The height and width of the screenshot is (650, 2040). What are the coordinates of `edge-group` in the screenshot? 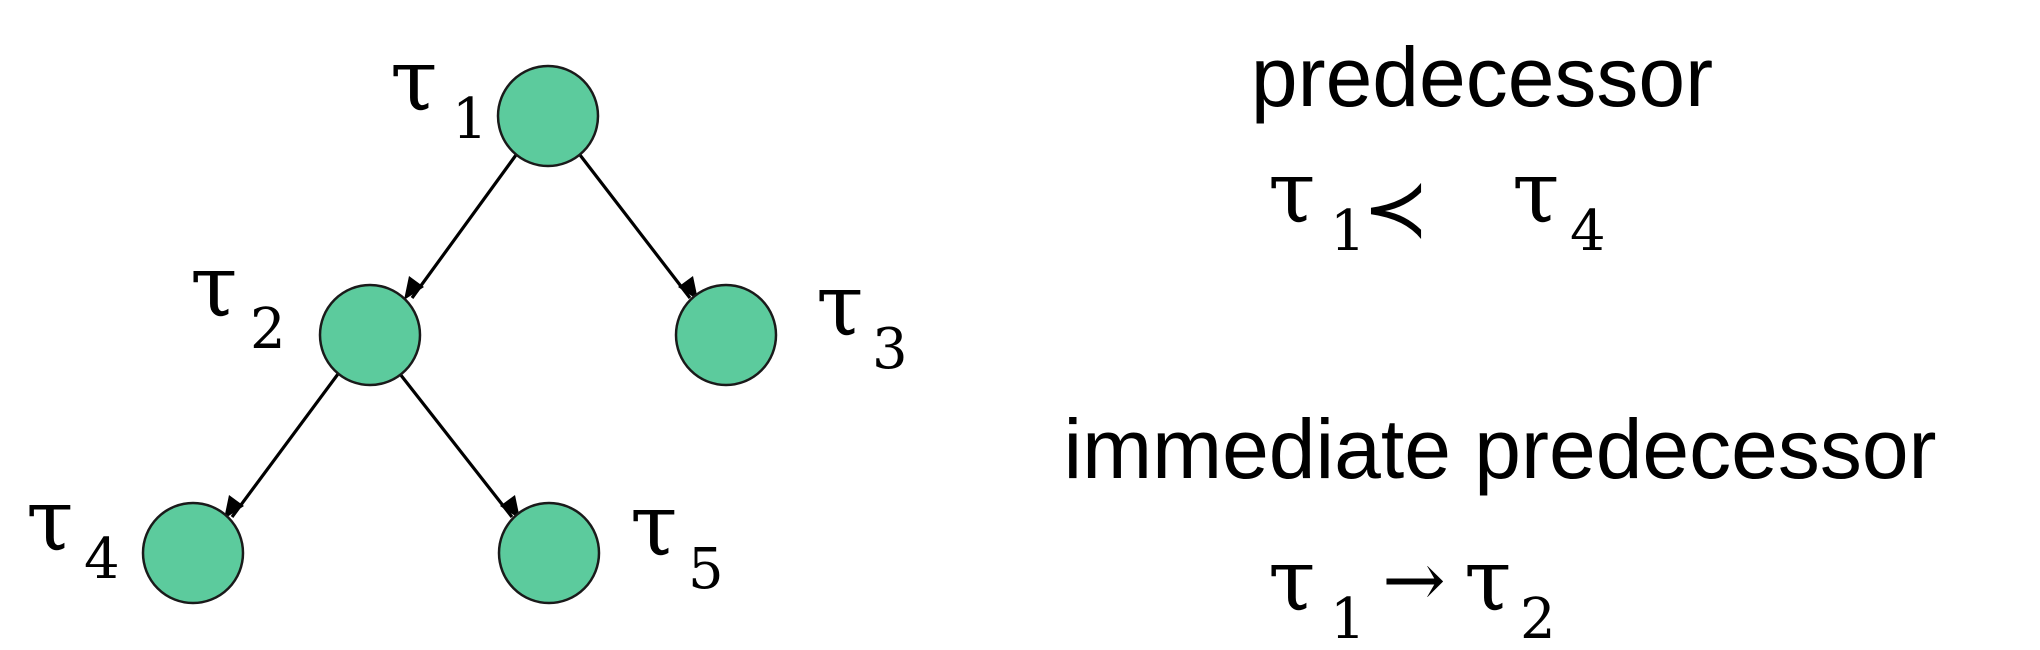 It's located at (461, 336).